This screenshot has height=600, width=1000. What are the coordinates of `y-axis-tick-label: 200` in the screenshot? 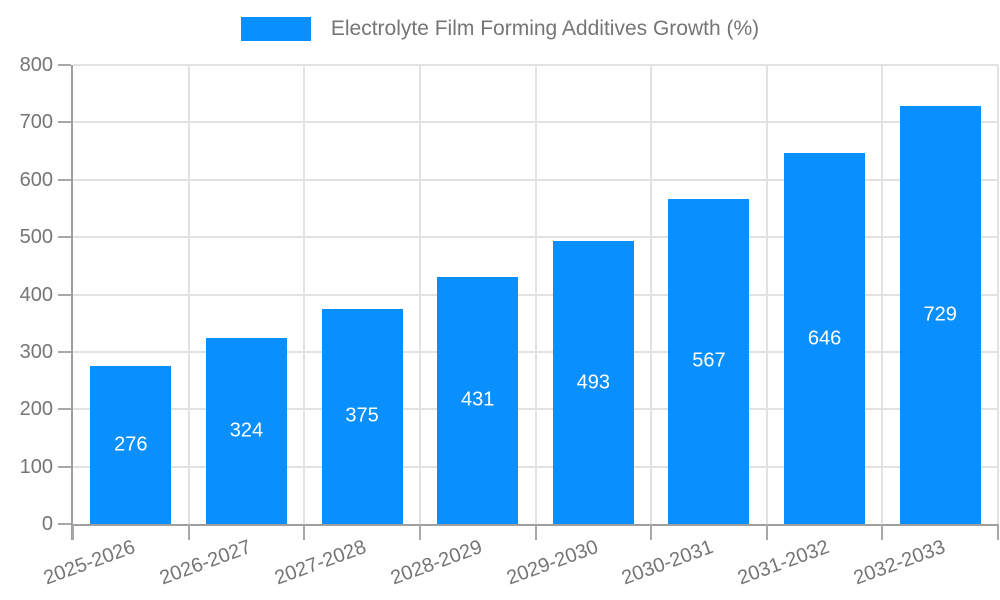 It's located at (36, 409).